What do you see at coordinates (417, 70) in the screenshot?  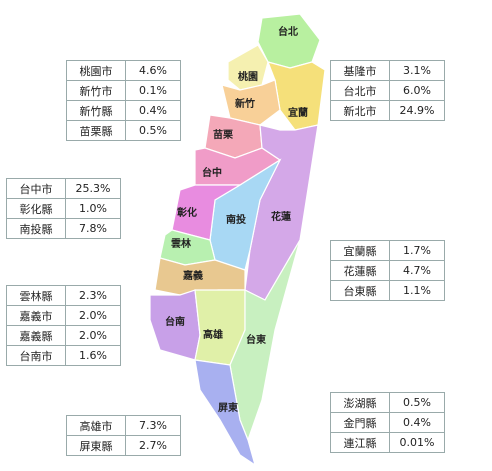 I see `percent-value: 3.1%` at bounding box center [417, 70].